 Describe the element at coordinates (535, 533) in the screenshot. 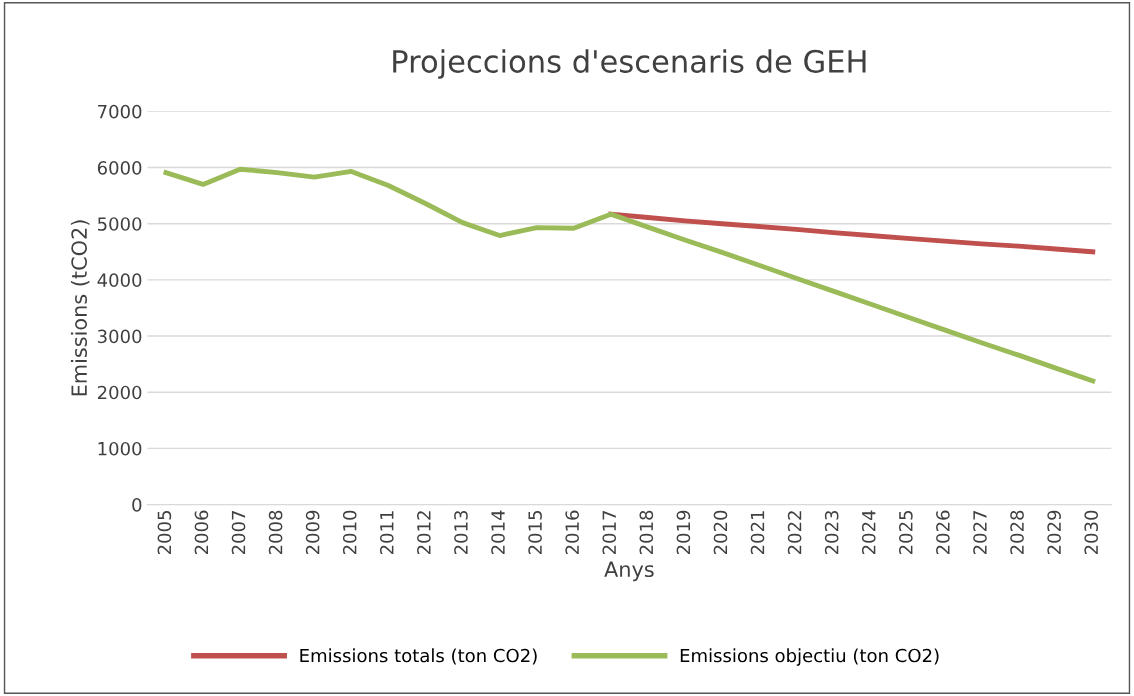

I see `x-tick-label: 2015` at that location.